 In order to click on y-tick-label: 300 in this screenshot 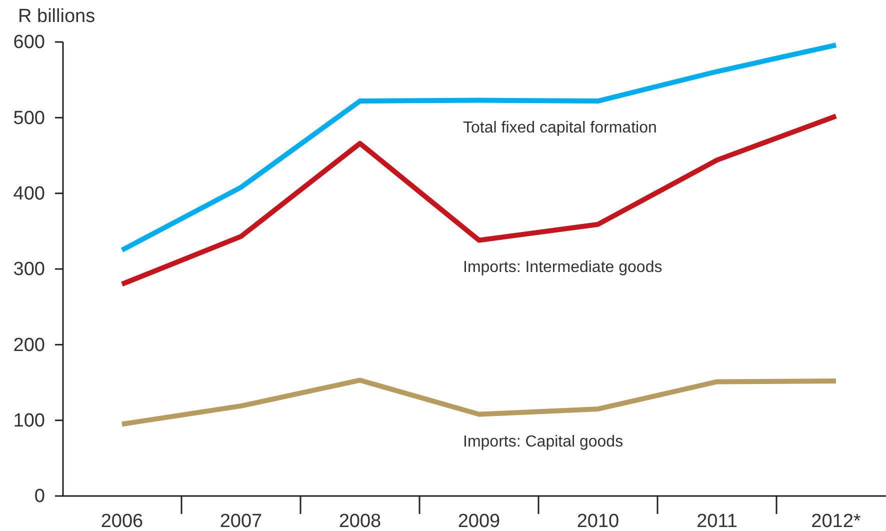, I will do `click(29, 269)`.